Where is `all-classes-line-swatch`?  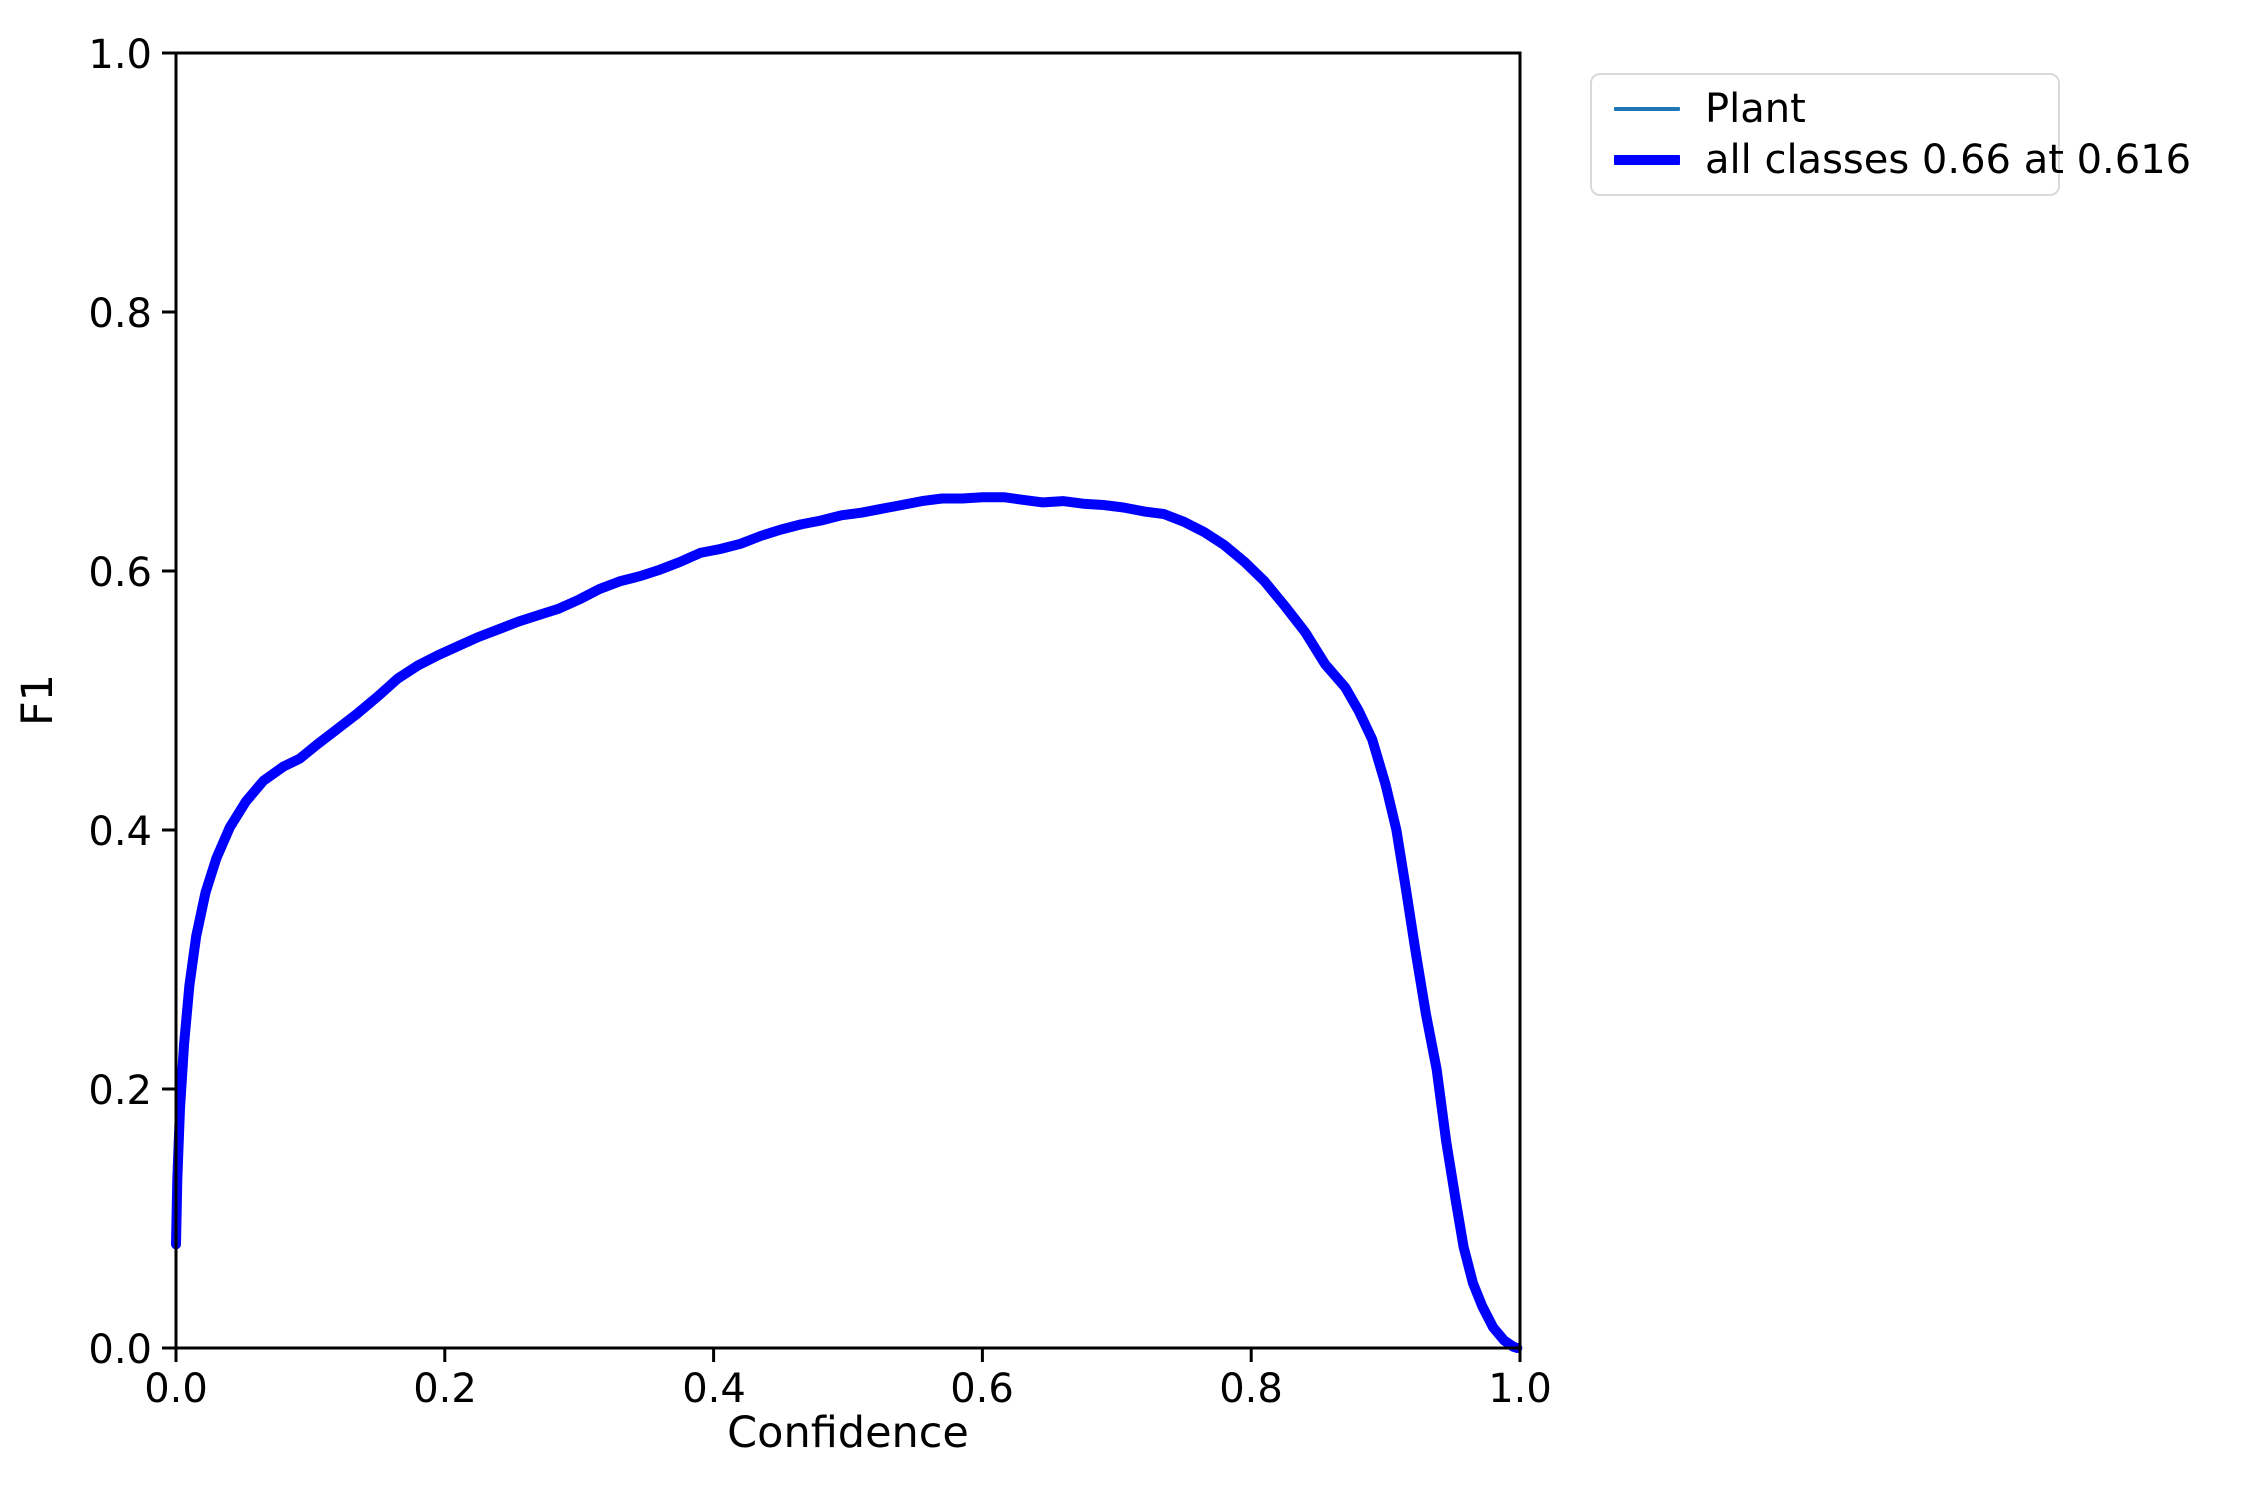 all-classes-line-swatch is located at coordinates (1647, 160).